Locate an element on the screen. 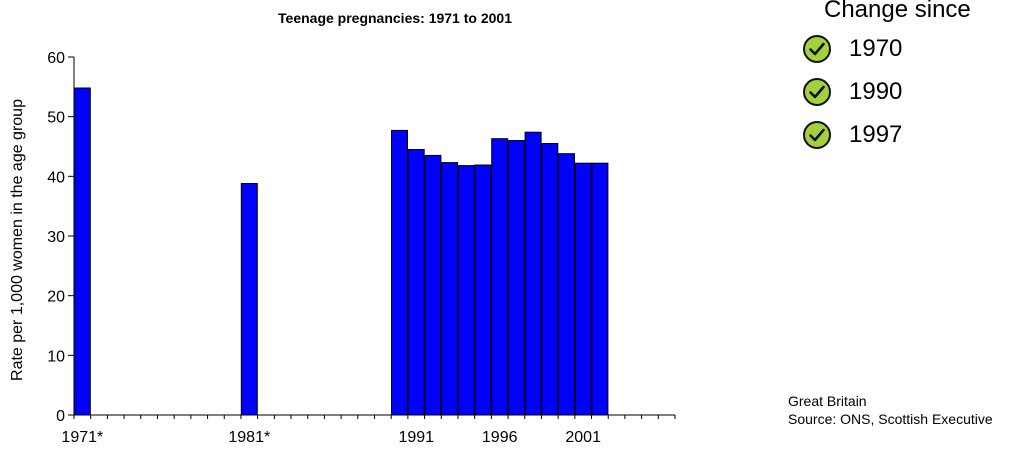  bar-1999 is located at coordinates (550, 279).